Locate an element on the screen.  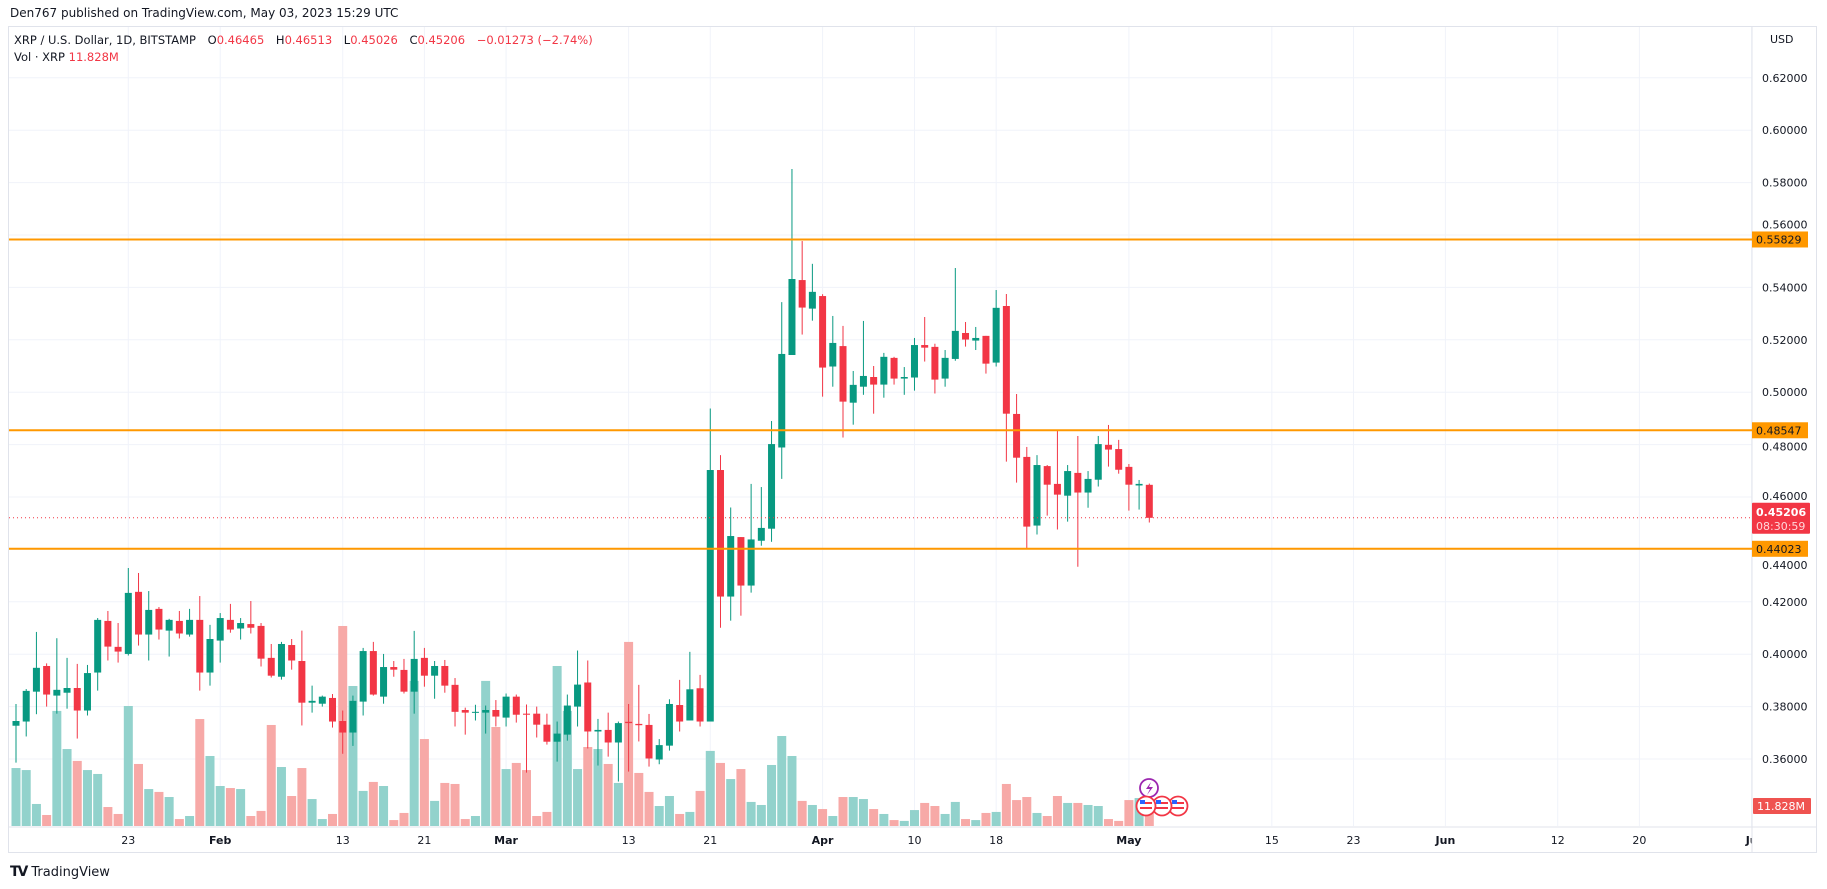
last-price-label: 0.45206 is located at coordinates (1781, 512).